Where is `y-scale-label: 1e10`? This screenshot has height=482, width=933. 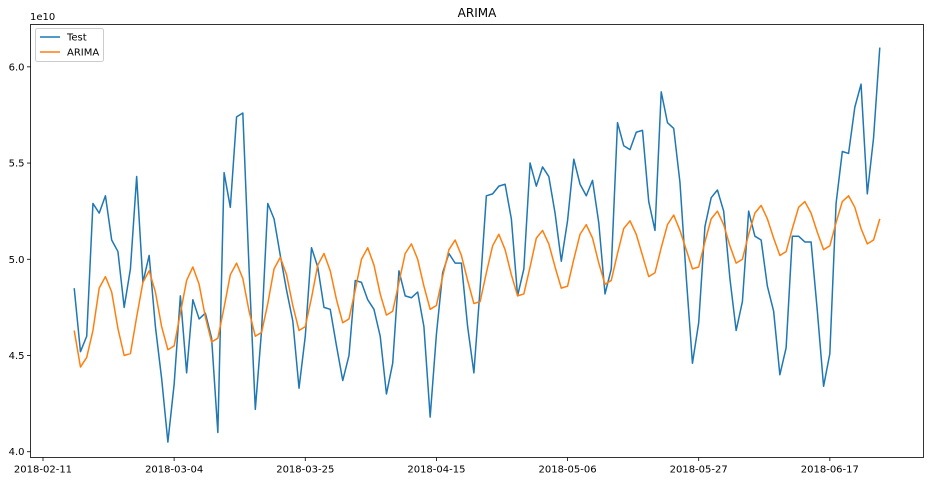
y-scale-label: 1e10 is located at coordinates (42, 17).